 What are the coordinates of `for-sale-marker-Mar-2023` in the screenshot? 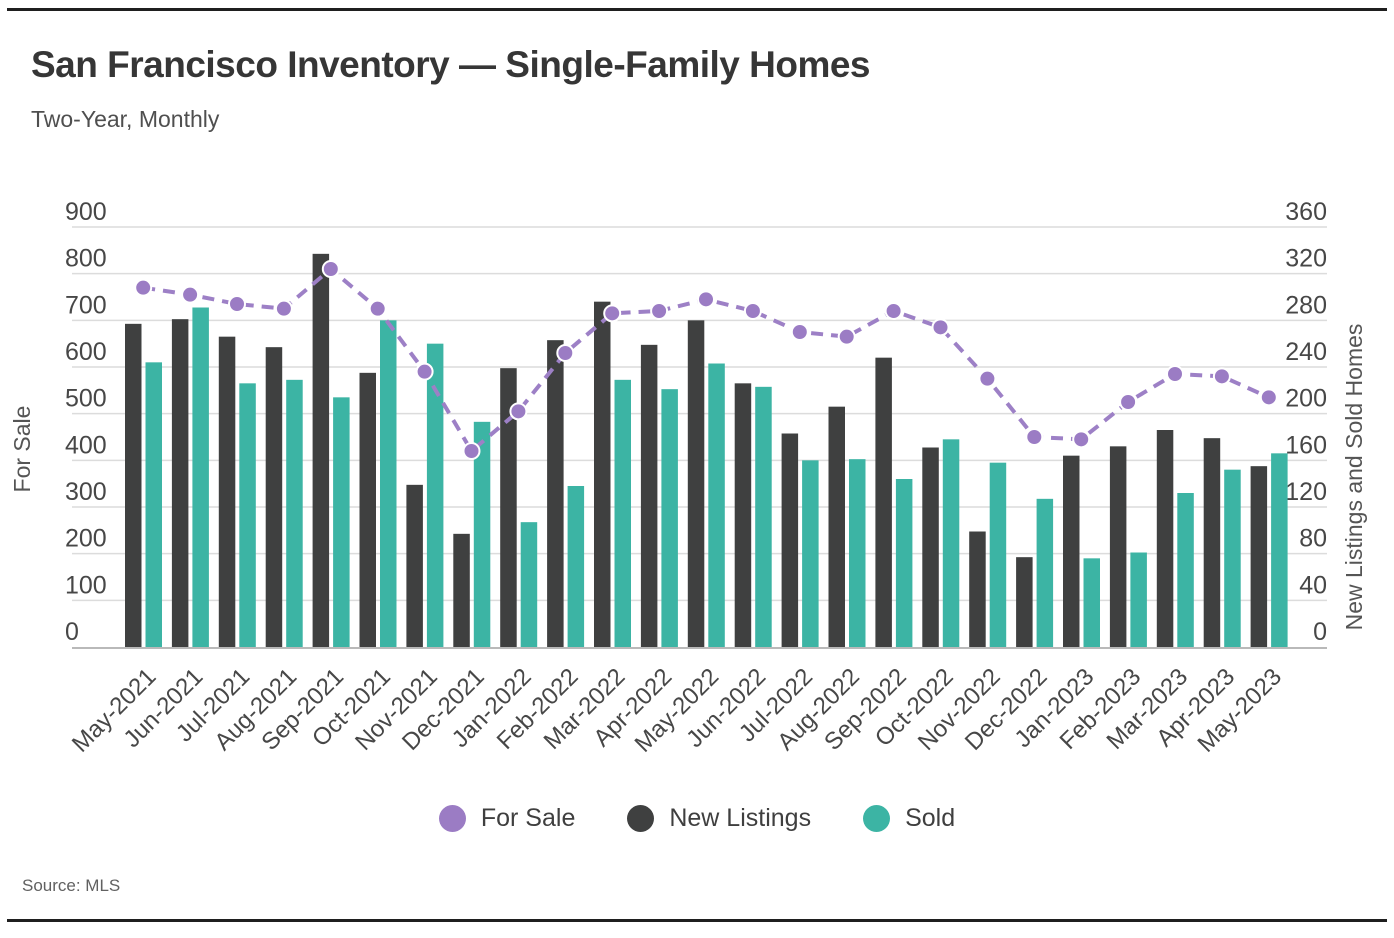 It's located at (1175, 374).